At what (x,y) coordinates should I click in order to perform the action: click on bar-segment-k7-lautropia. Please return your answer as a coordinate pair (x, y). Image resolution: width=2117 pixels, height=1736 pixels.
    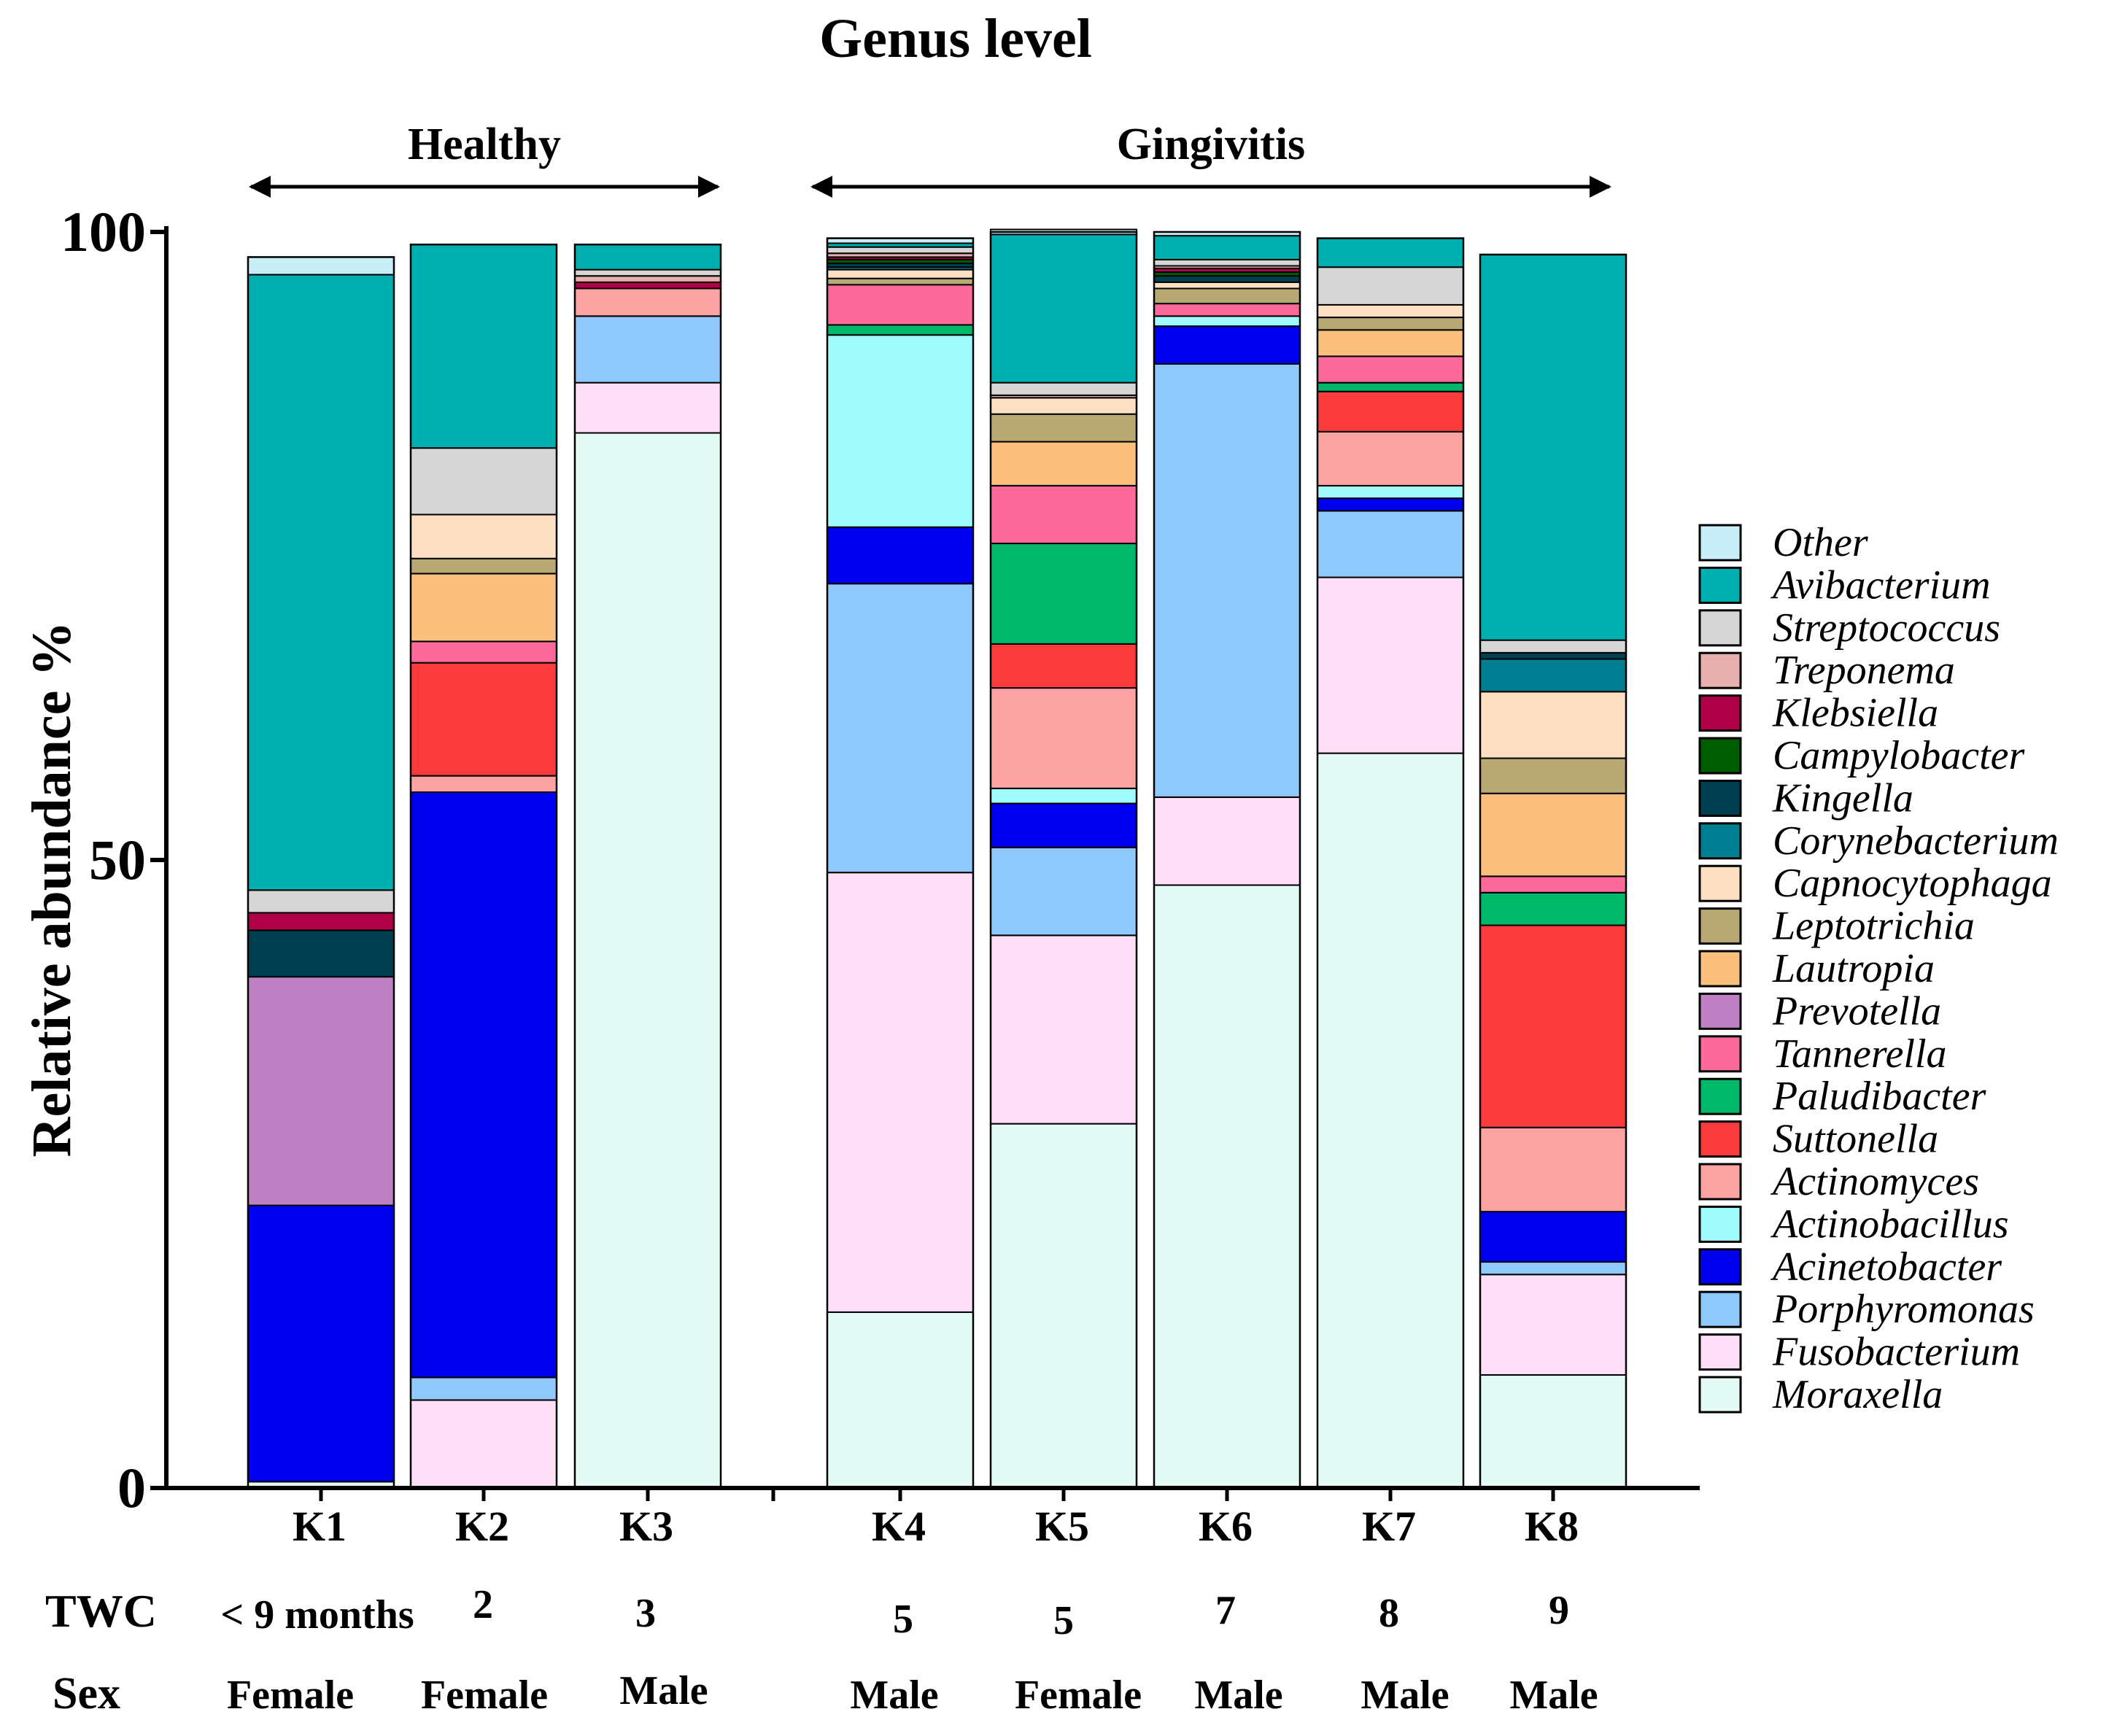
    Looking at the image, I should click on (1390, 343).